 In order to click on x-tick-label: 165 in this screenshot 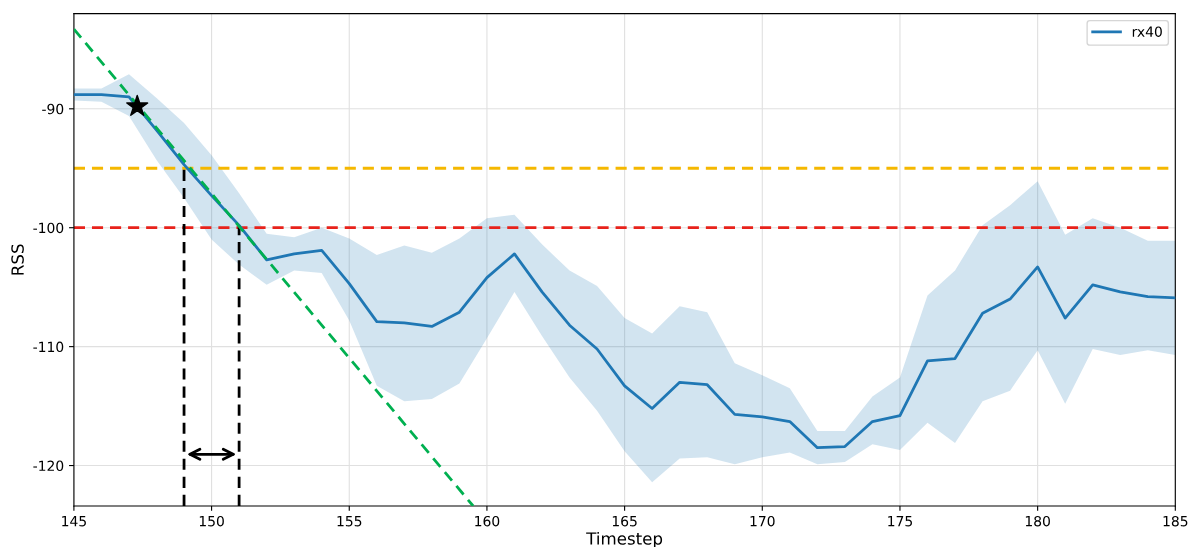, I will do `click(624, 521)`.